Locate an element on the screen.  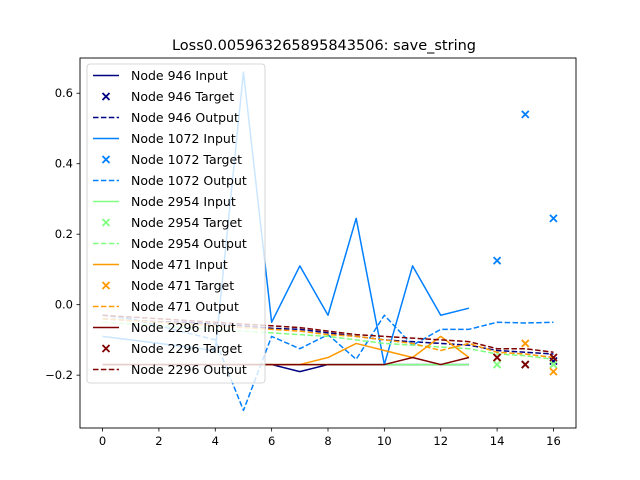
x-tick-label: 2 is located at coordinates (158, 441).